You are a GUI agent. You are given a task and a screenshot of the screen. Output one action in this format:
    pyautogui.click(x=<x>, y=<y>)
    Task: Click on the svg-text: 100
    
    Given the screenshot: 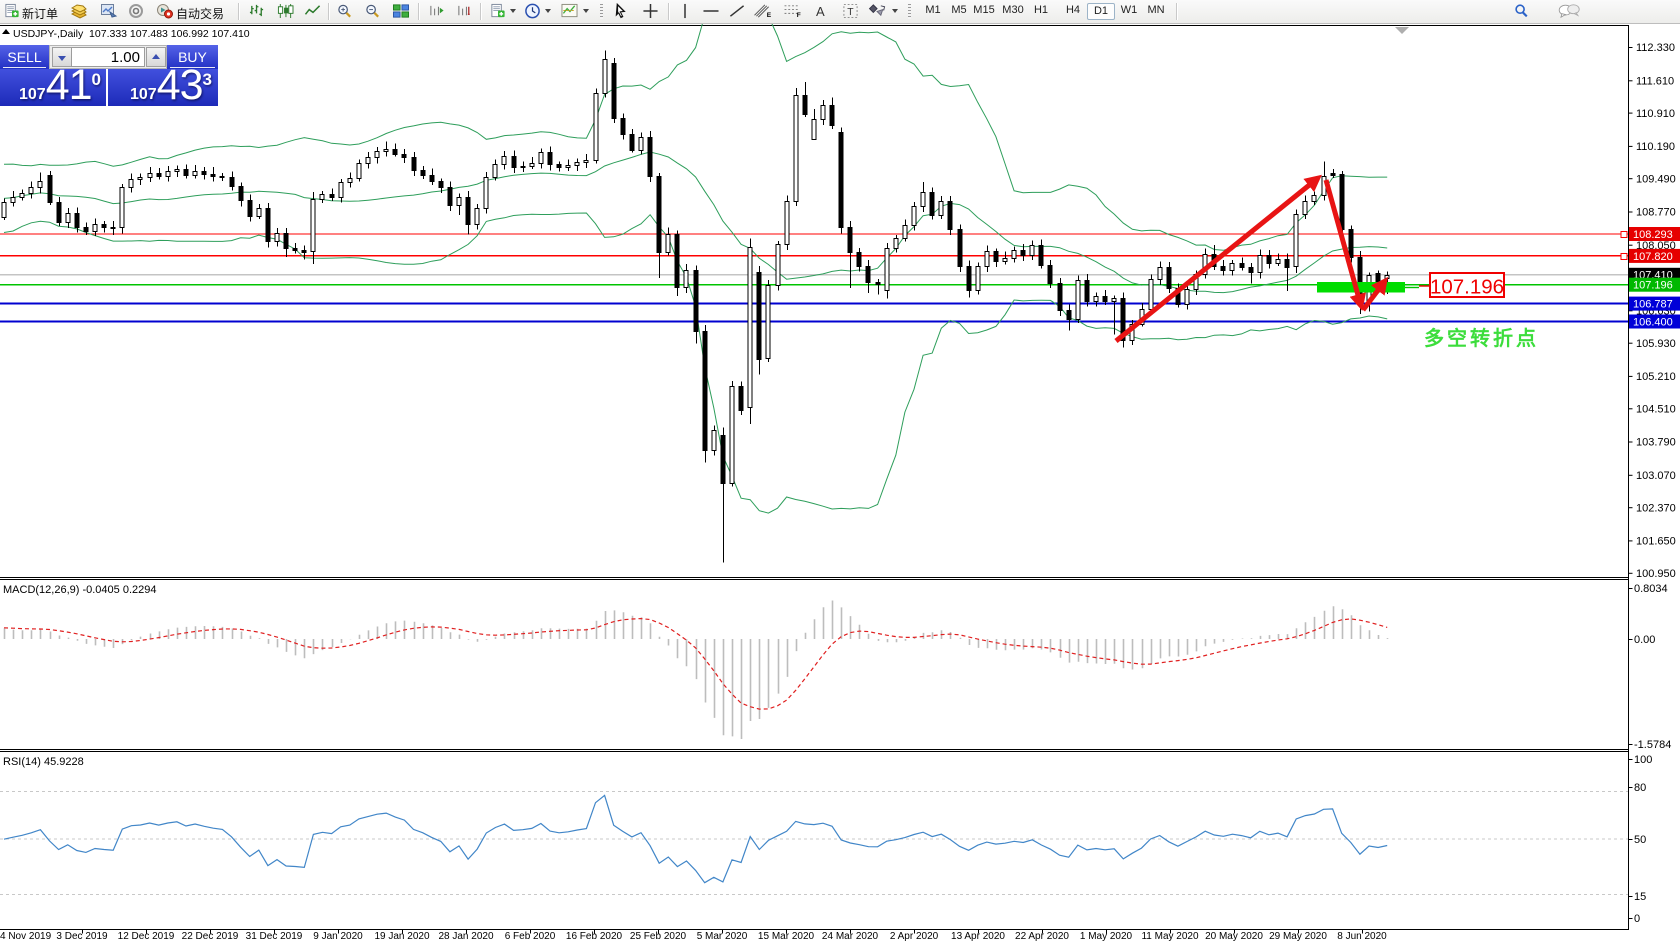 What is the action you would take?
    pyautogui.click(x=1643, y=760)
    